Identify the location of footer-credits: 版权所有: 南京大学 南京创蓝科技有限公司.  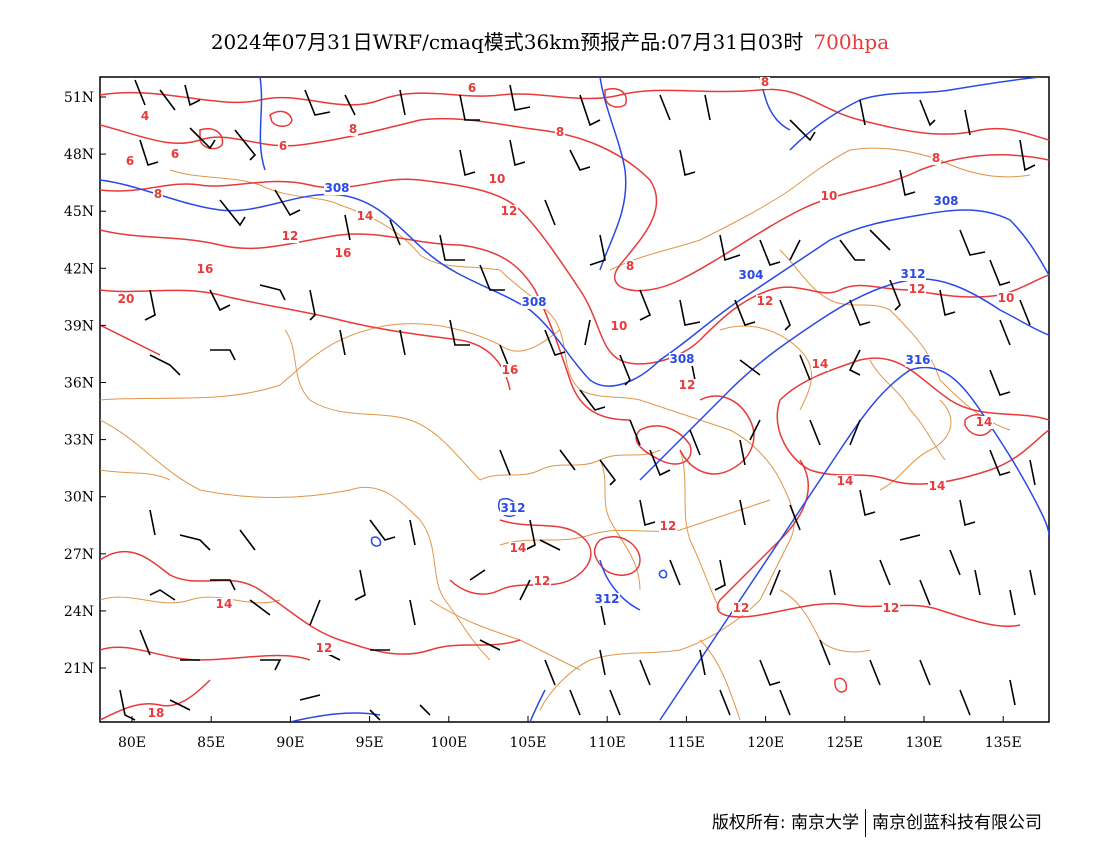
(877, 822).